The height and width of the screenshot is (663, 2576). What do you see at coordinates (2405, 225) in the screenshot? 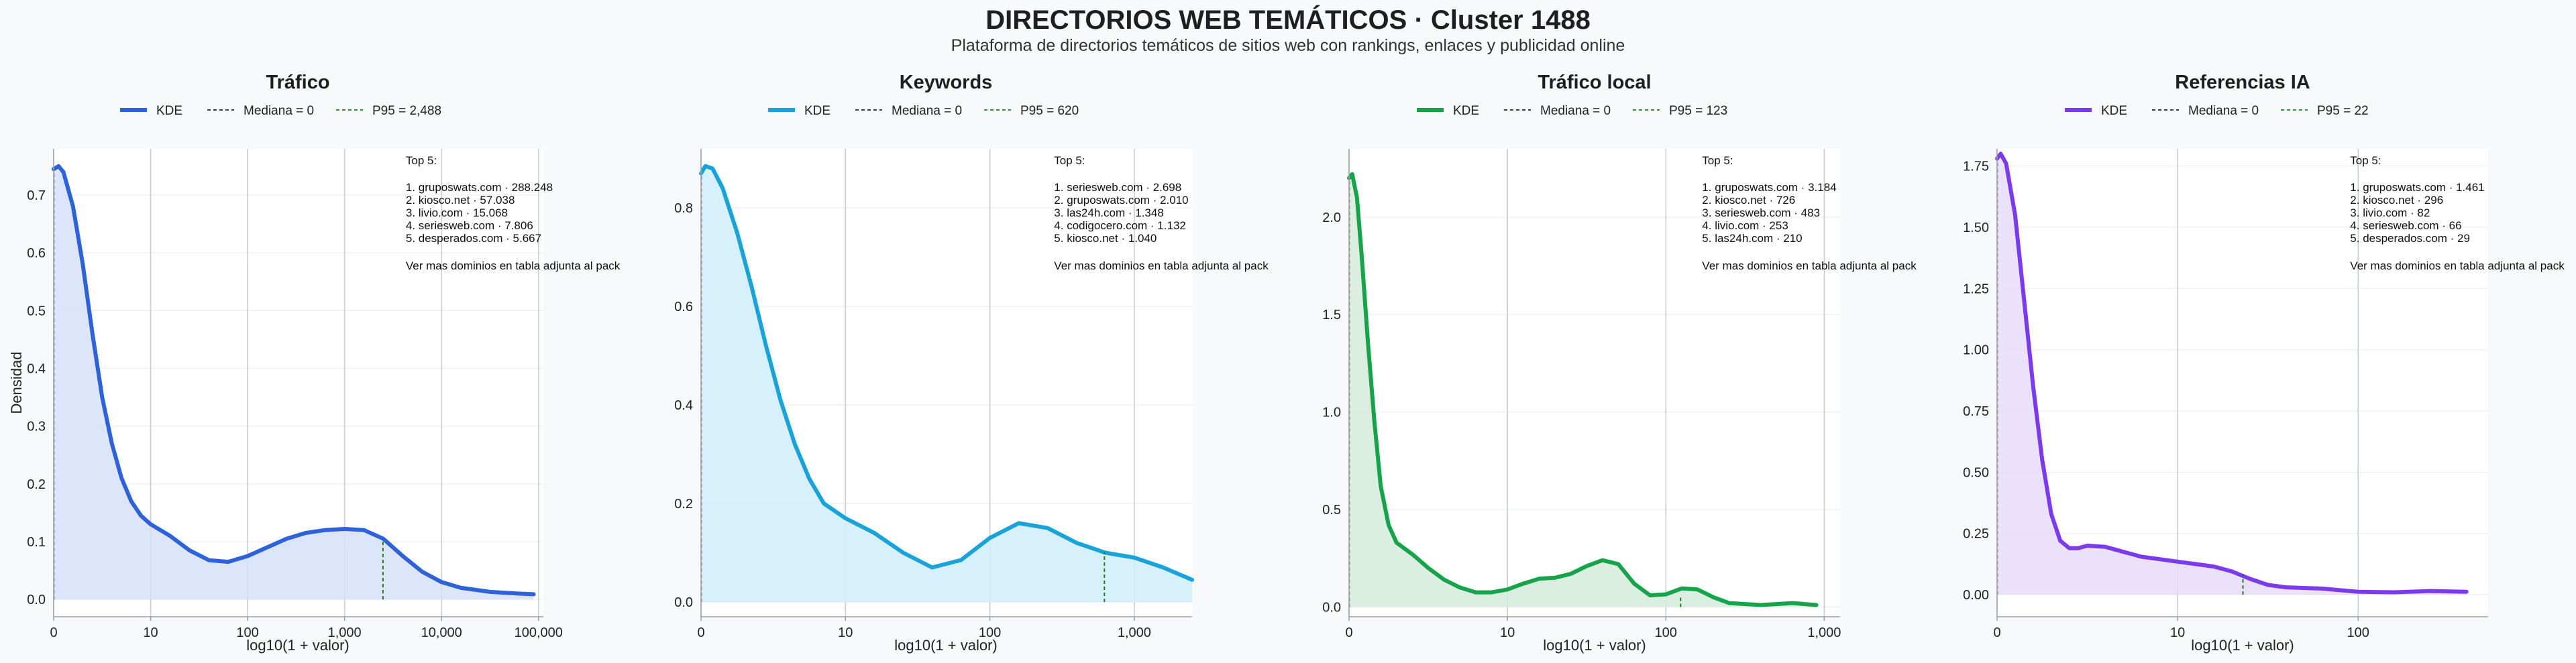
I see `top5-item: 4. seriesweb.com · 66` at bounding box center [2405, 225].